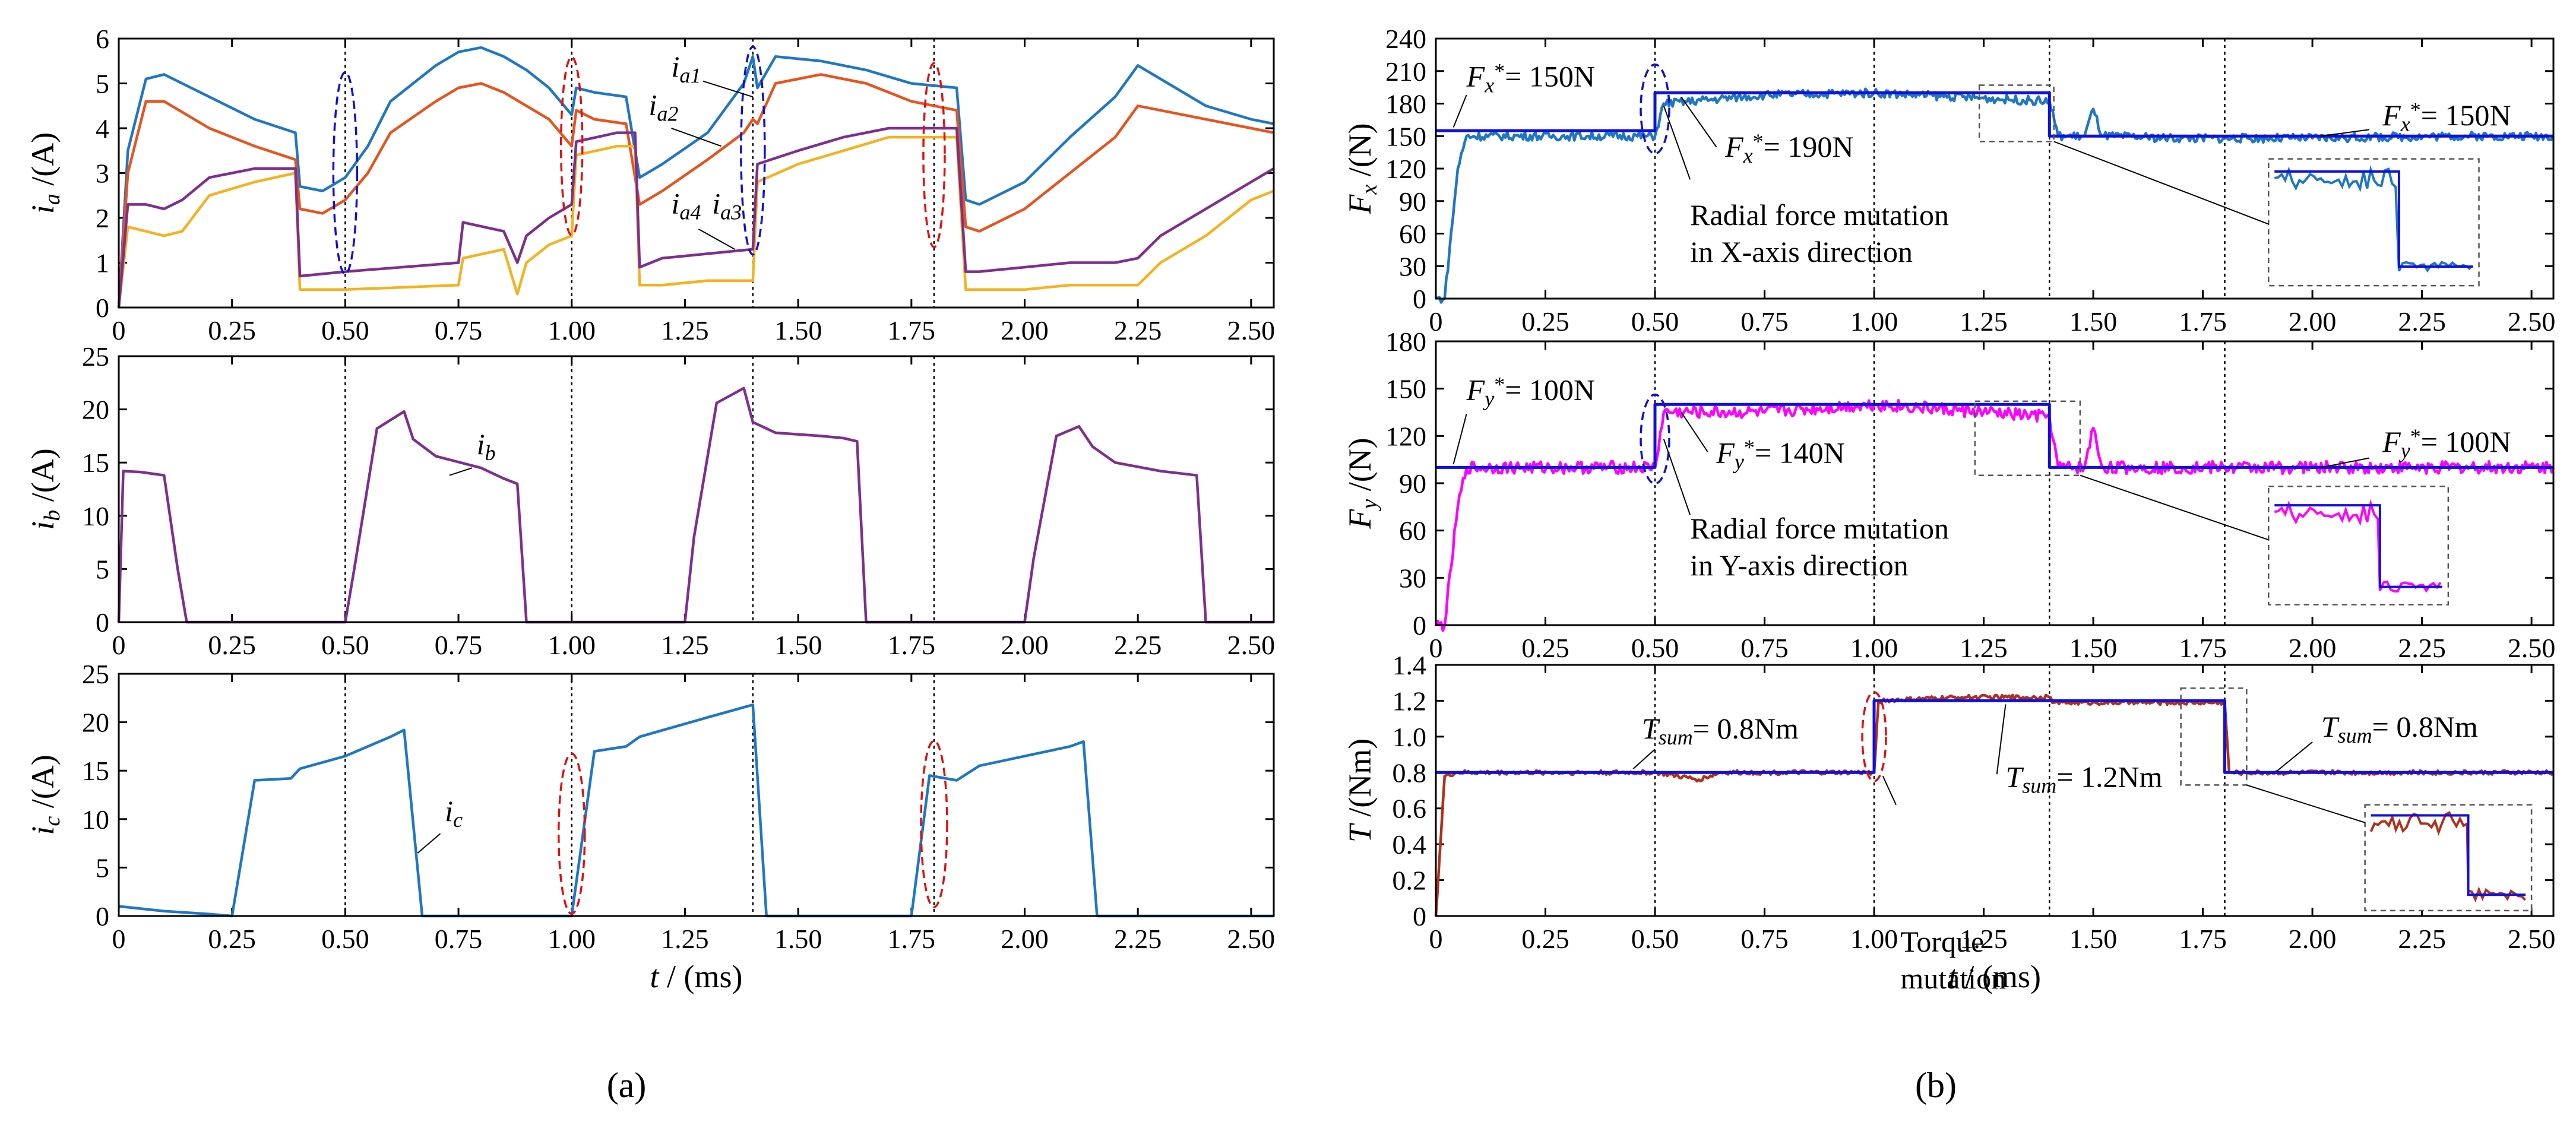 The image size is (2576, 1122). Describe the element at coordinates (1780, 454) in the screenshot. I see `series-label: Fy*= 140N` at that location.